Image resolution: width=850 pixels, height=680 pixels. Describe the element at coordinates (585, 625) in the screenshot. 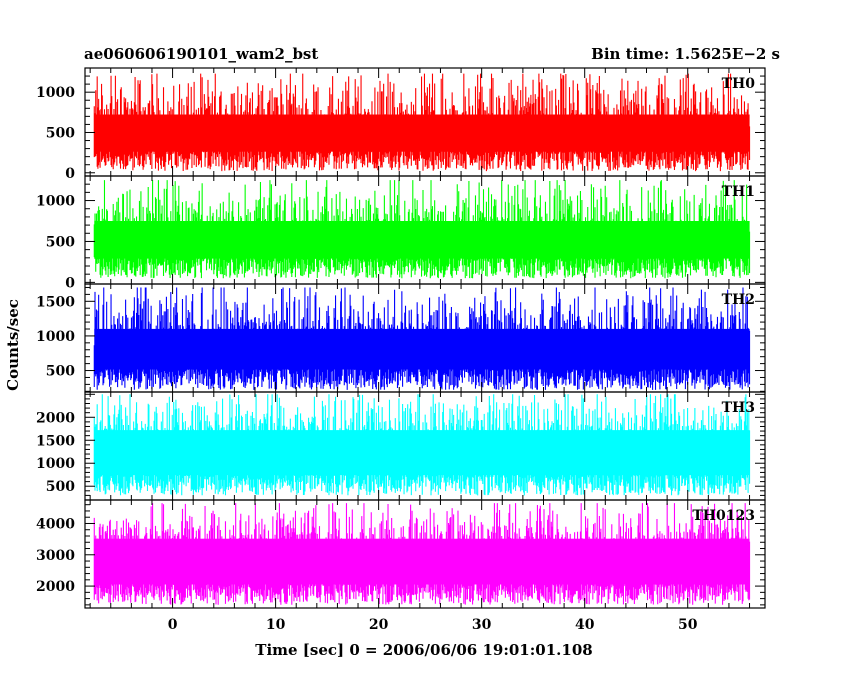

I see `x-tick-label: 40` at that location.